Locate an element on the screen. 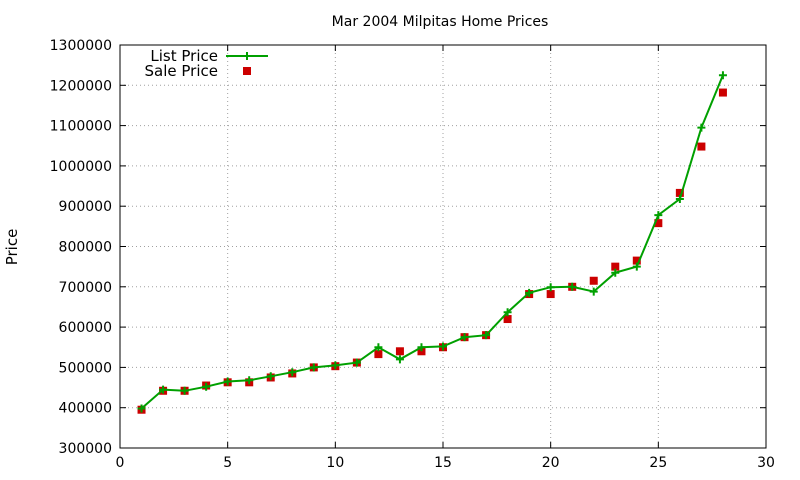 The height and width of the screenshot is (480, 800). y-tick-label: 1300000 is located at coordinates (81, 46).